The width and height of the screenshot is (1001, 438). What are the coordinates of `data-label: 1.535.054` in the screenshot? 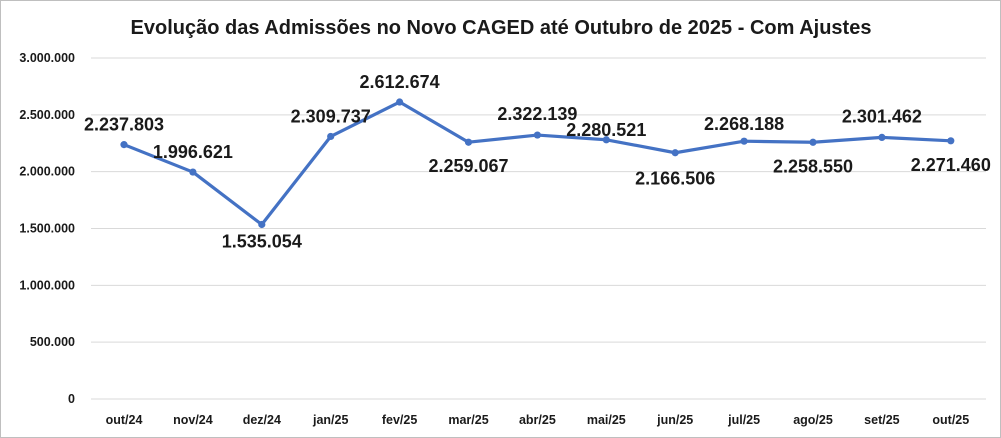 It's located at (262, 242).